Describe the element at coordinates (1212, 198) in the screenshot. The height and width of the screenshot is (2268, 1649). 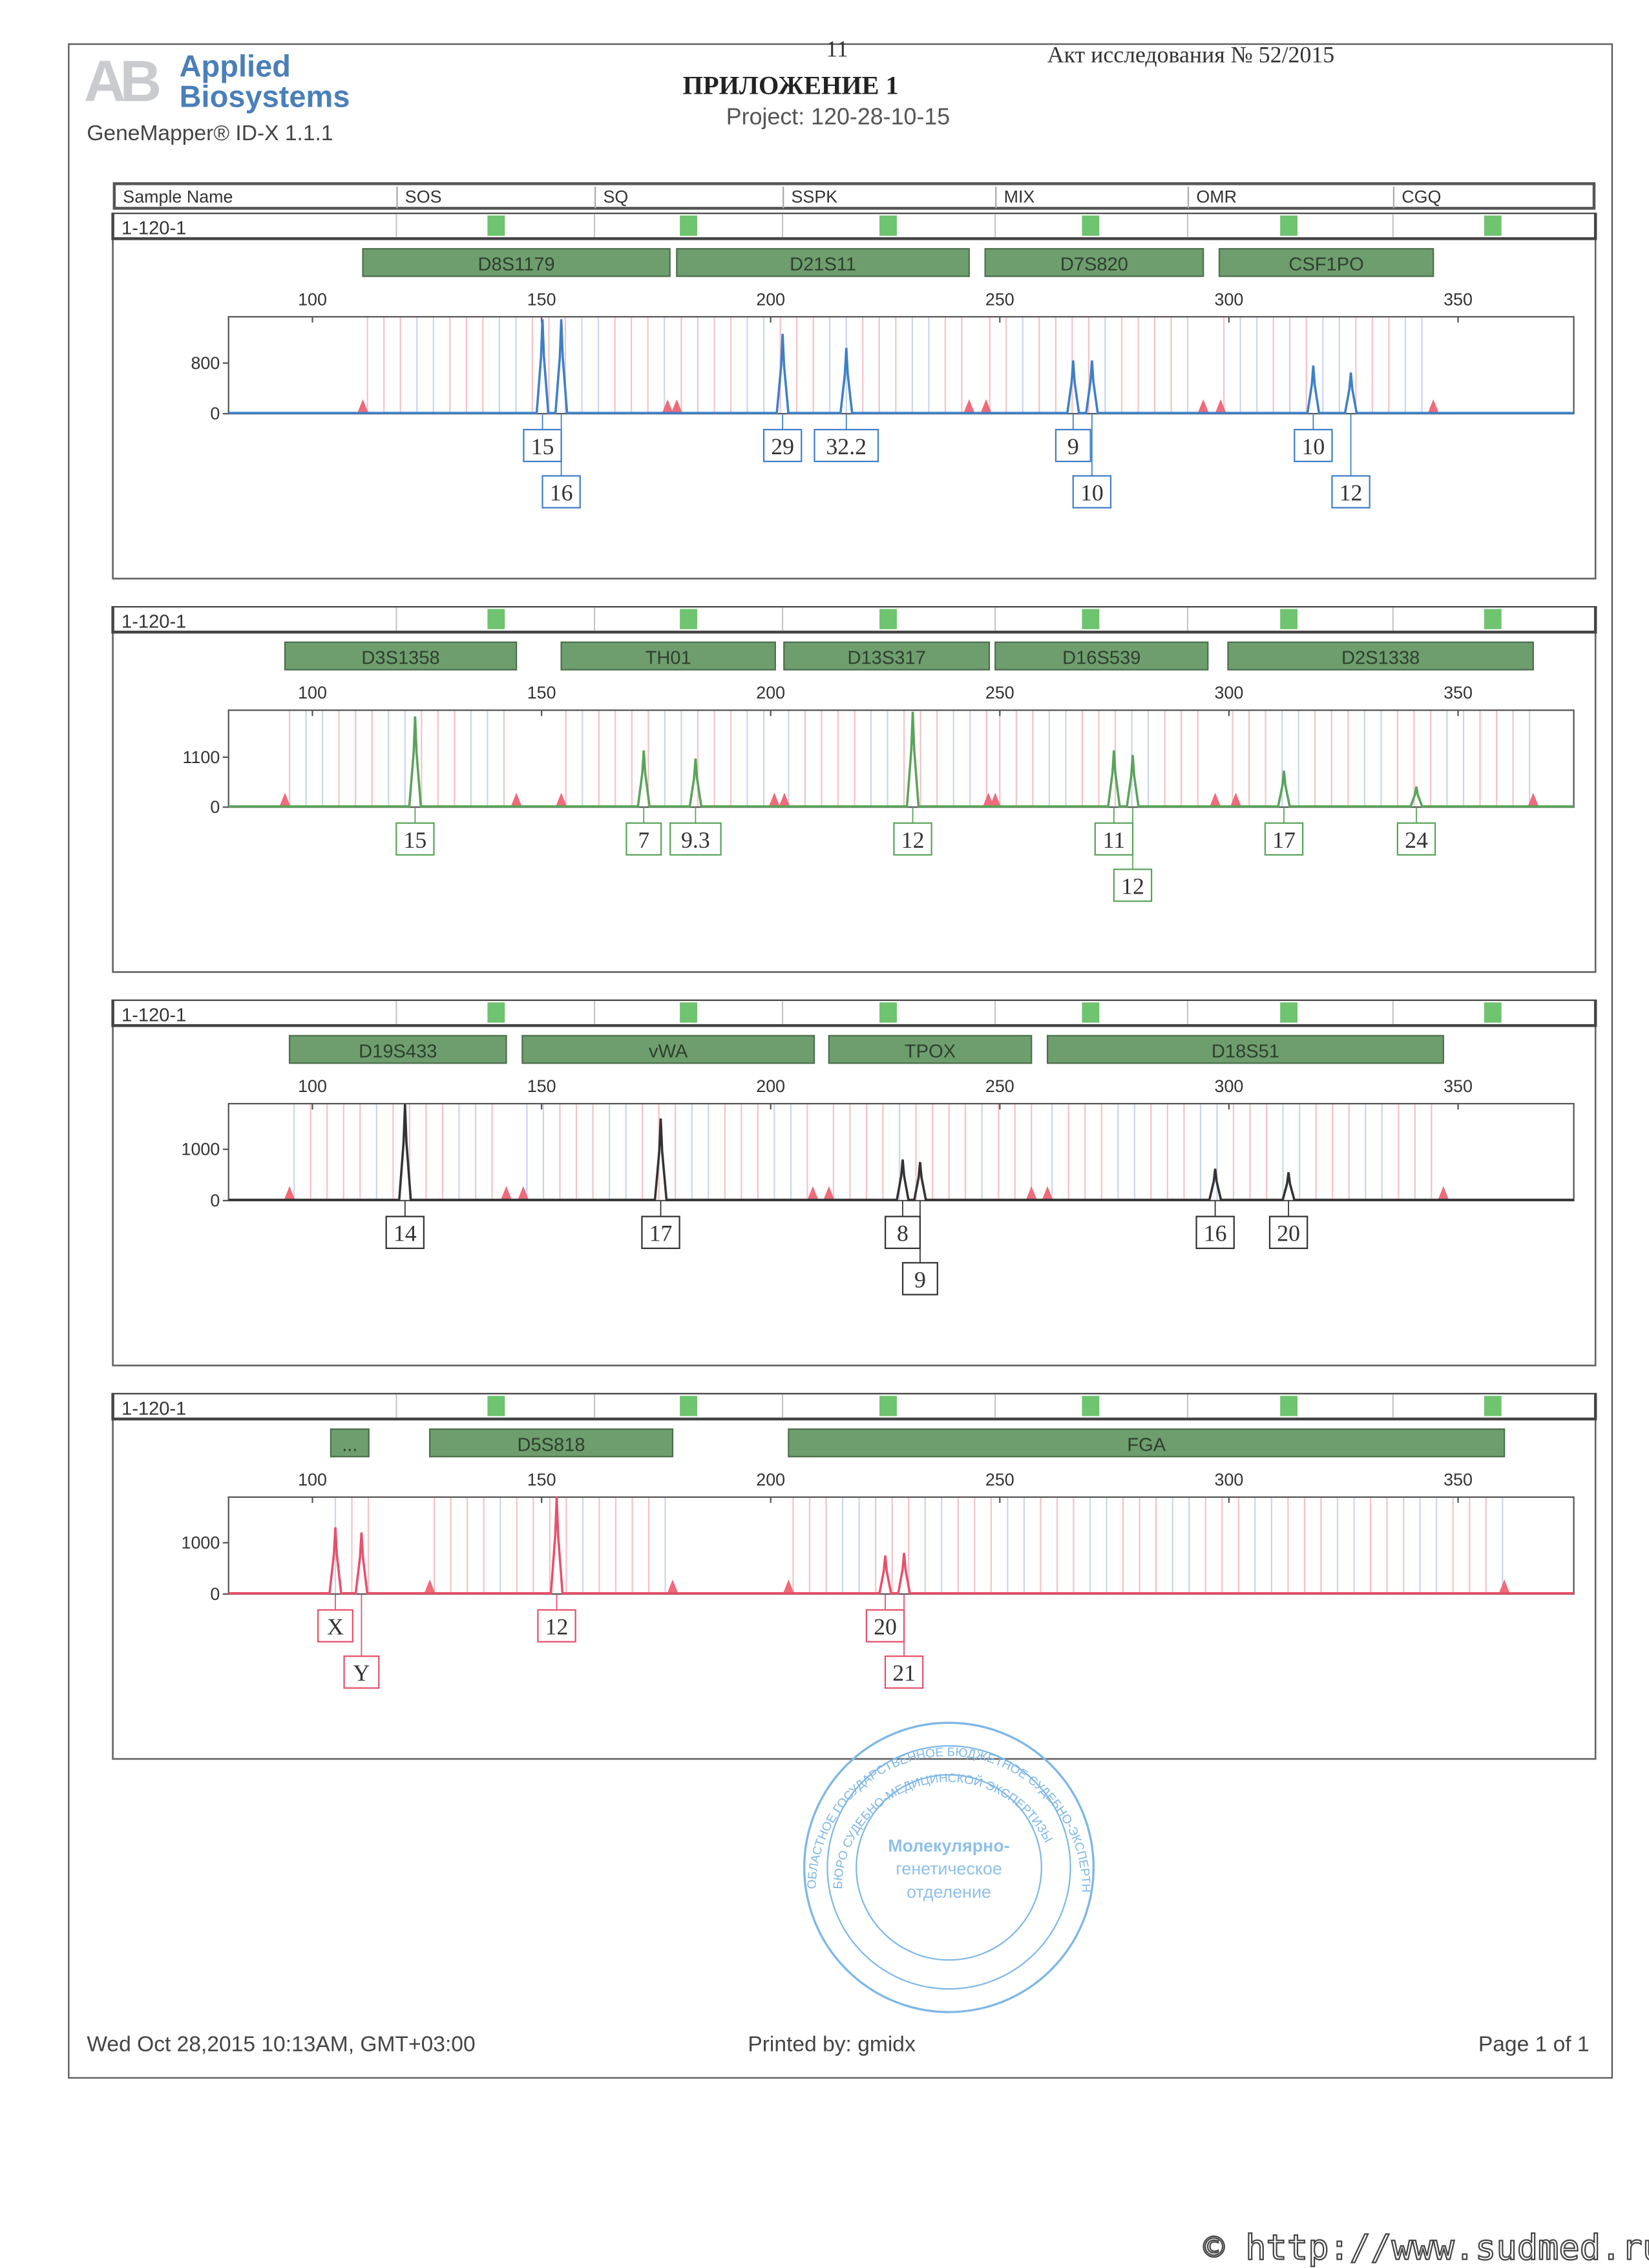
I see `col-omr: OMR` at that location.